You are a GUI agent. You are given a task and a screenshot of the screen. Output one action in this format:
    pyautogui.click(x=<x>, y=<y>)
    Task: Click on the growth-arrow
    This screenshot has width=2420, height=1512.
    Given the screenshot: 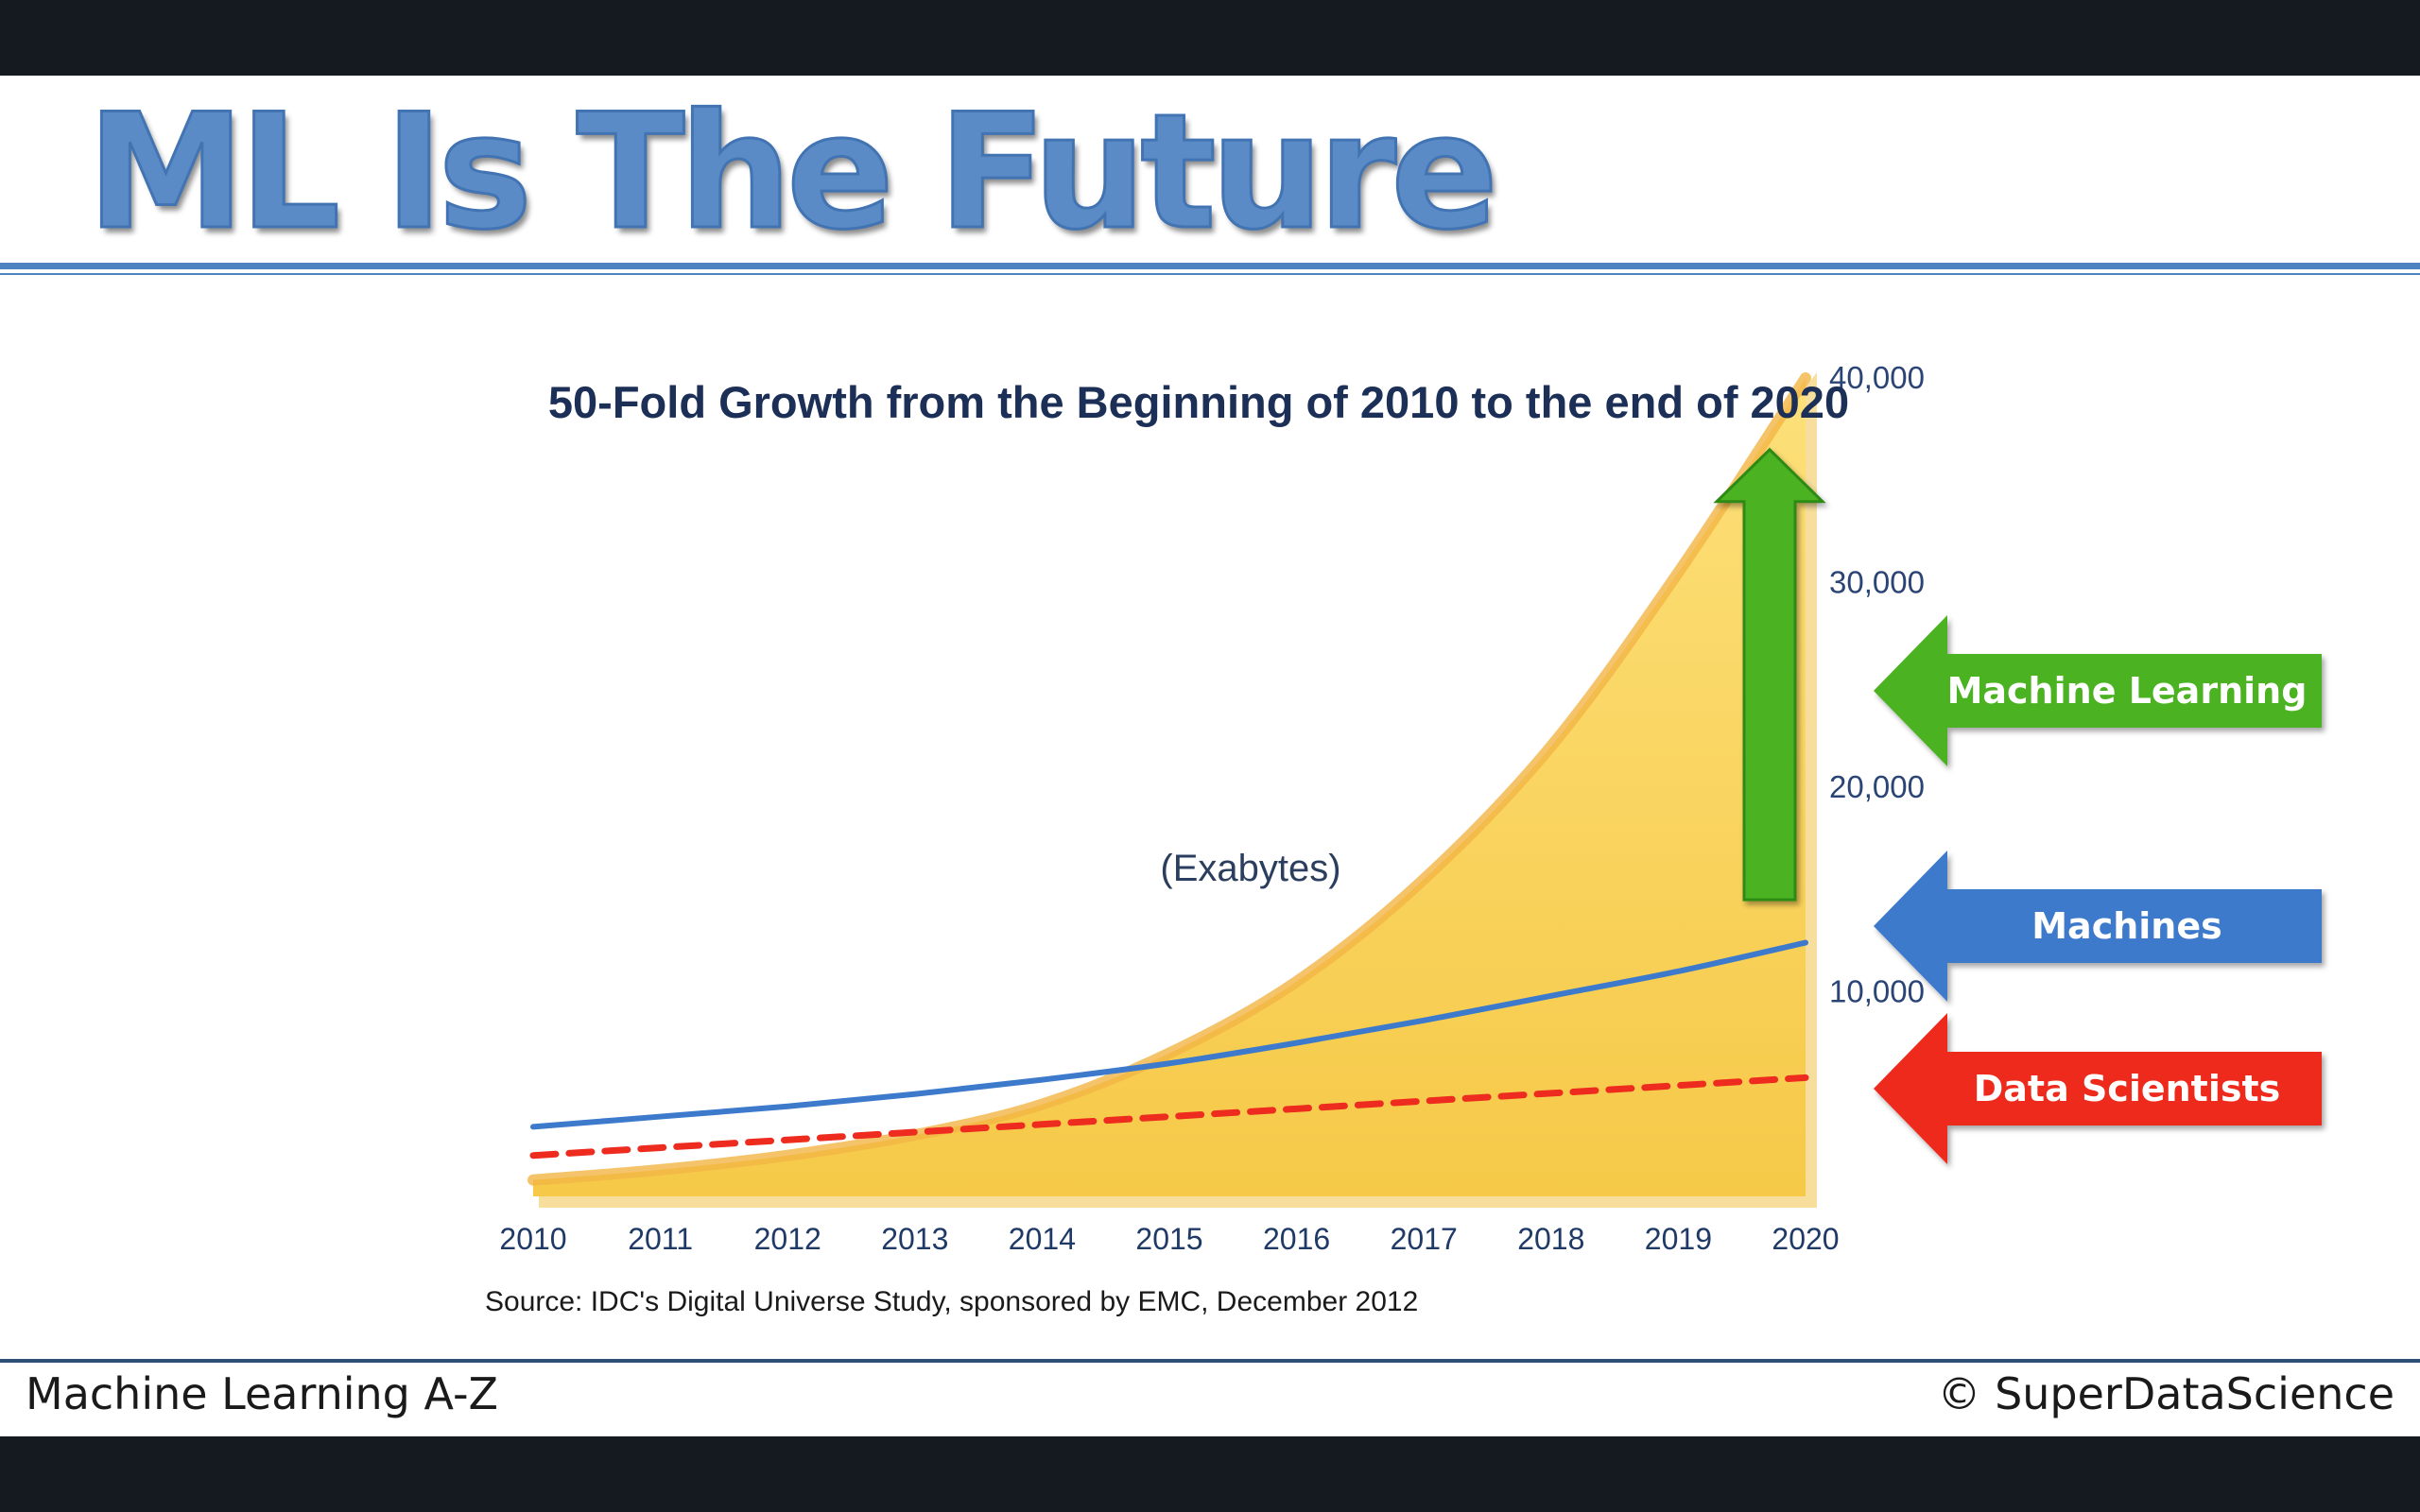 What is the action you would take?
    pyautogui.click(x=1769, y=674)
    